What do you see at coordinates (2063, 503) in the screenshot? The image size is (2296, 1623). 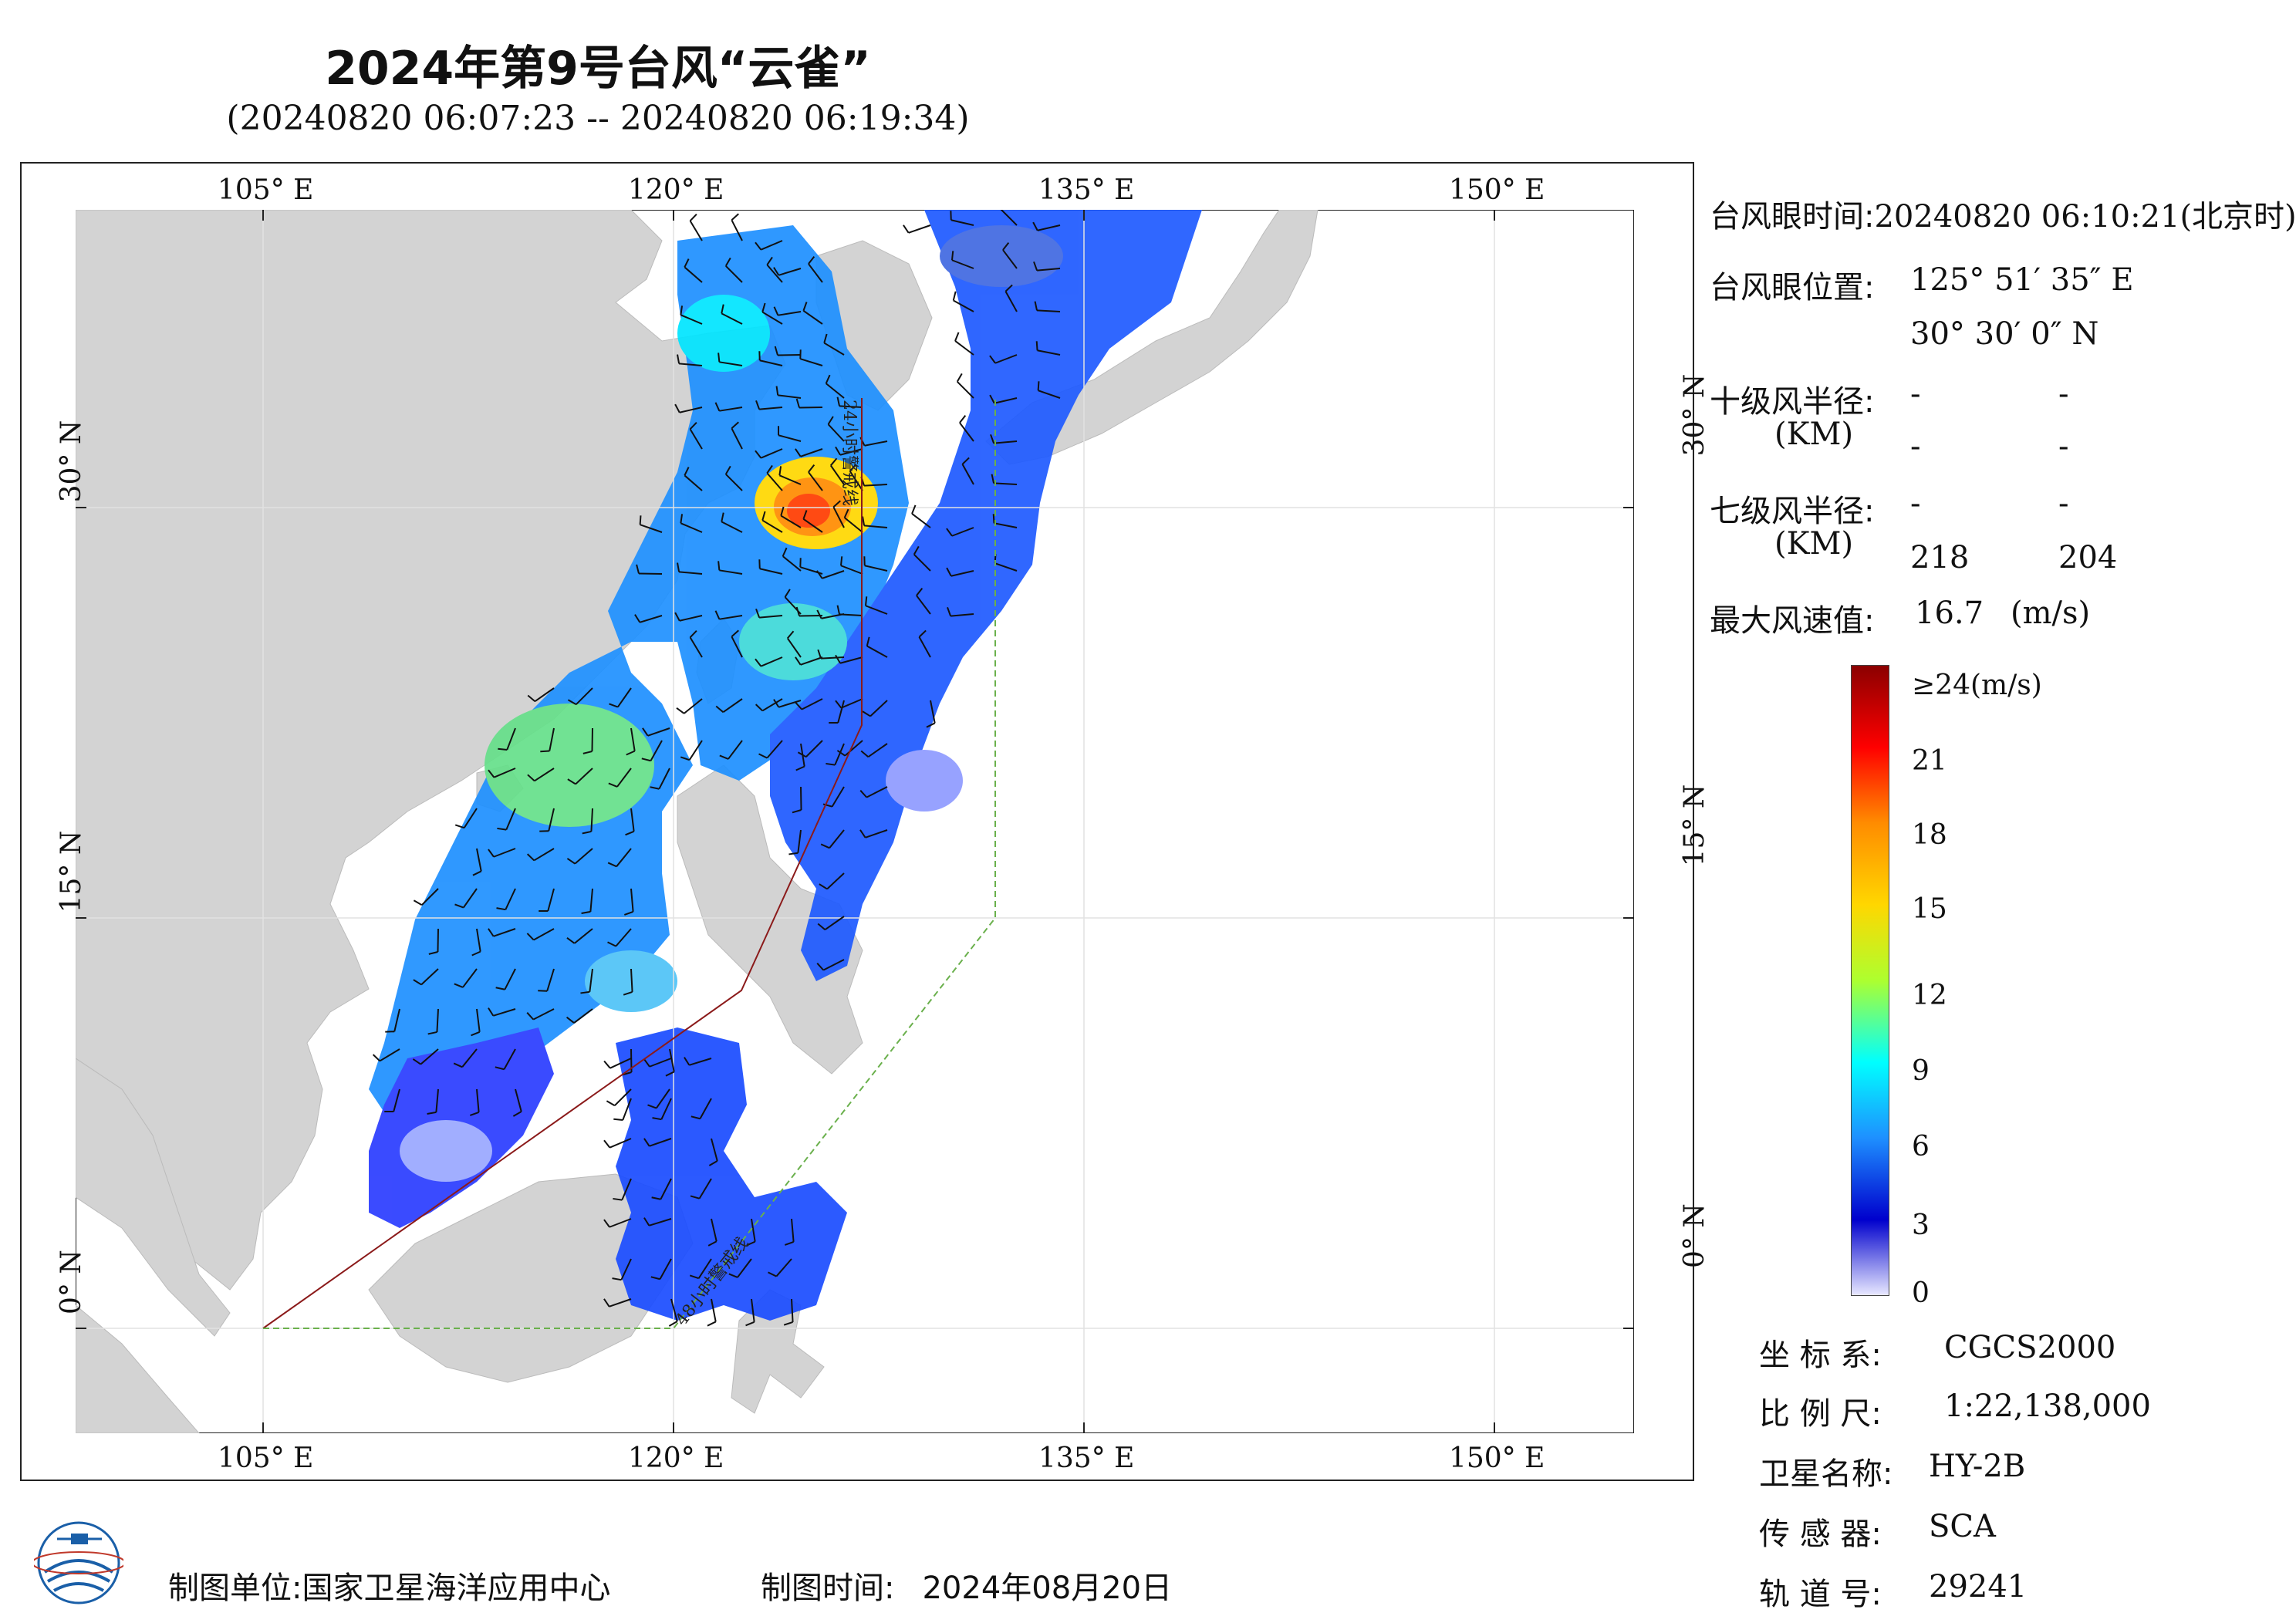 I see `r7-value-2: -` at bounding box center [2063, 503].